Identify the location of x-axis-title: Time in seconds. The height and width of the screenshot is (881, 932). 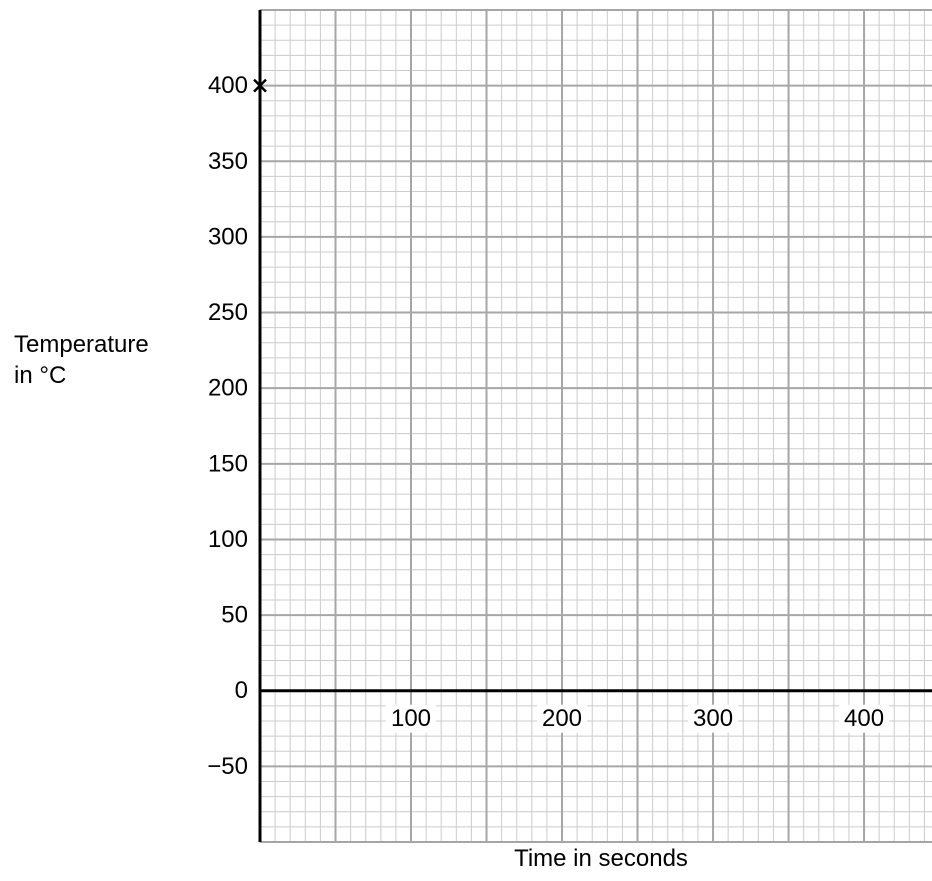
(601, 858).